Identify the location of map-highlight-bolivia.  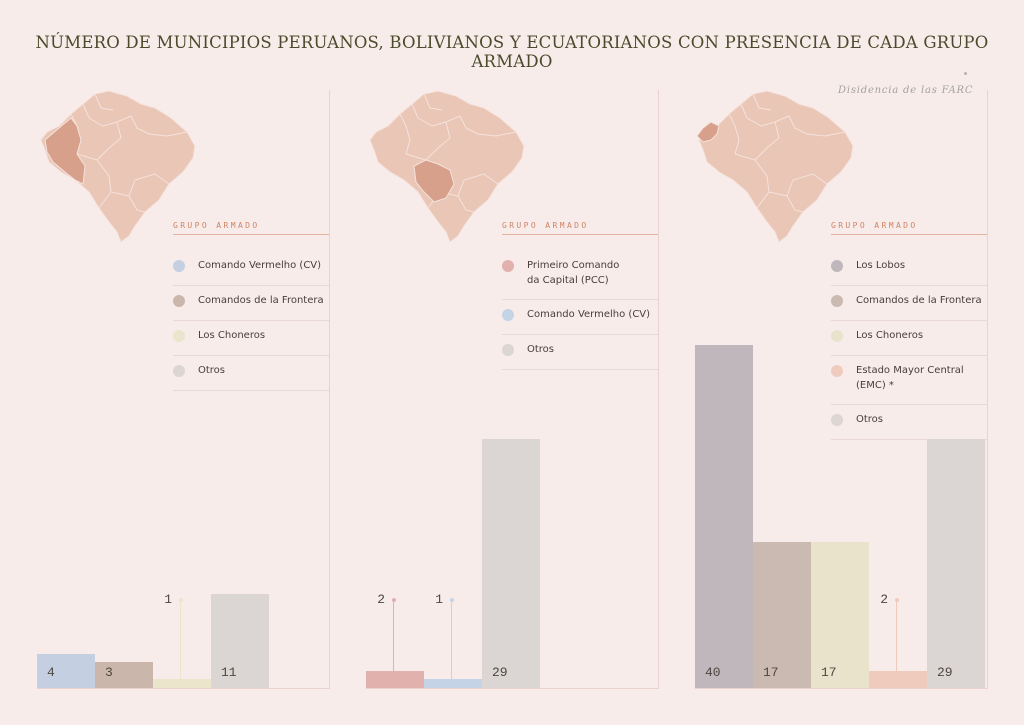
(434, 181).